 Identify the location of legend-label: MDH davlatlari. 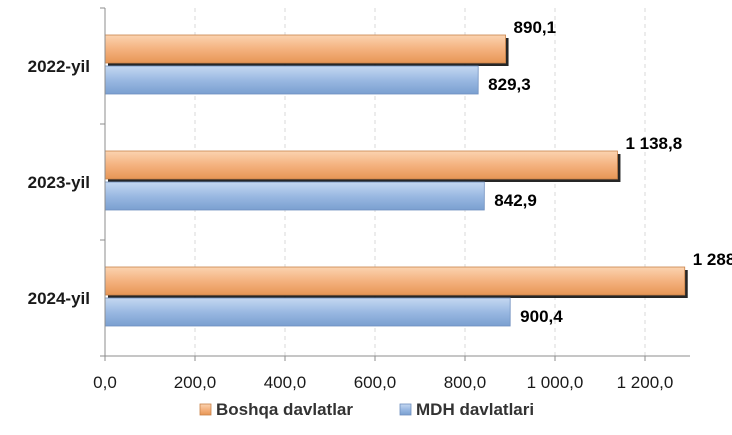
(475, 409).